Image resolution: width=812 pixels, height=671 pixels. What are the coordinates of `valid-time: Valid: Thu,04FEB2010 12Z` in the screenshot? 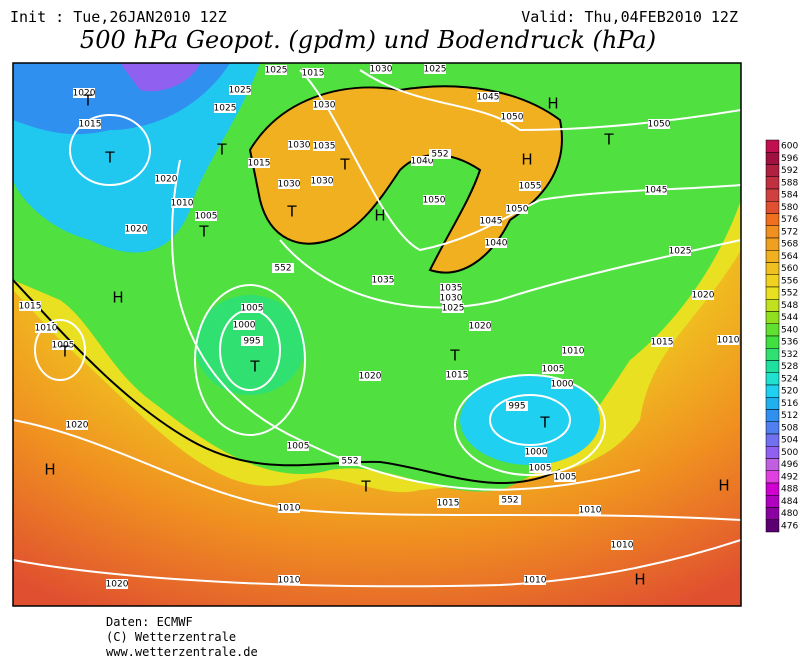 It's located at (629, 17).